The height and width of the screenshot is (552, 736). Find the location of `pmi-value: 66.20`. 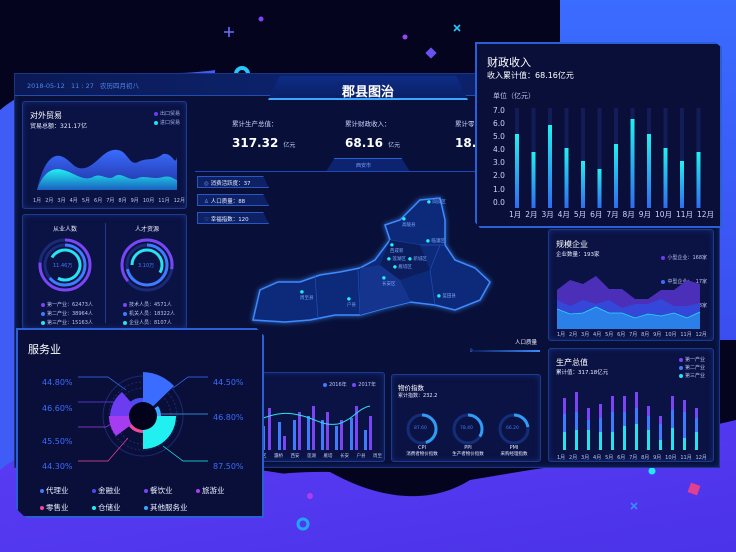

pmi-value: 66.20 is located at coordinates (512, 428).